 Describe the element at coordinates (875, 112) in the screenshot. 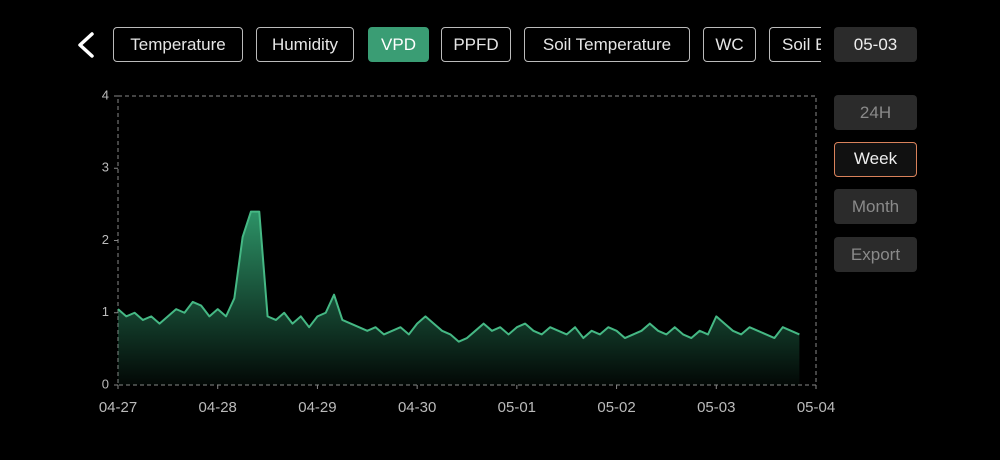

I see `range-button: 24H` at that location.